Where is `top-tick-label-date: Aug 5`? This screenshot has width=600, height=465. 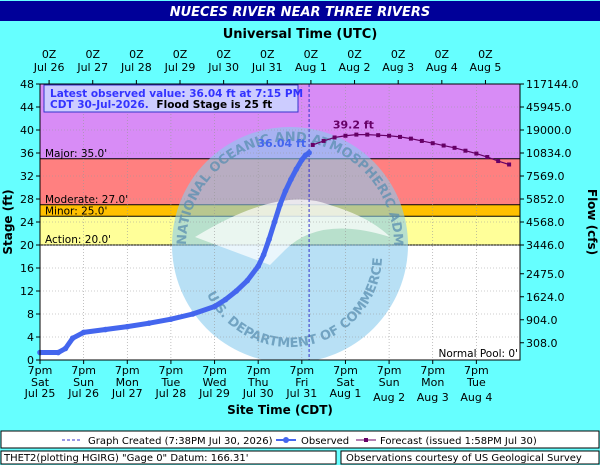
top-tick-label-date: Aug 5 is located at coordinates (485, 67).